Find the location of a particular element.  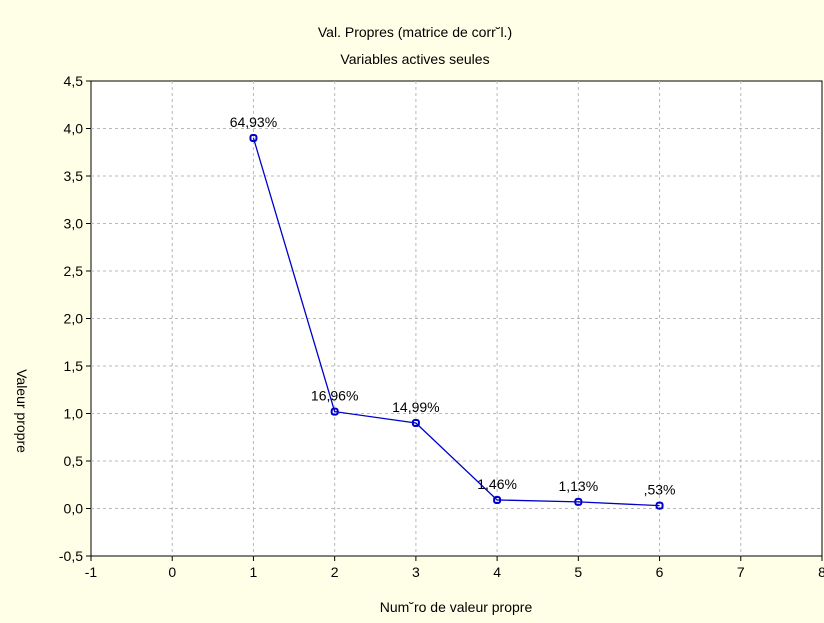

y-tick-label: 4,0 is located at coordinates (74, 129).